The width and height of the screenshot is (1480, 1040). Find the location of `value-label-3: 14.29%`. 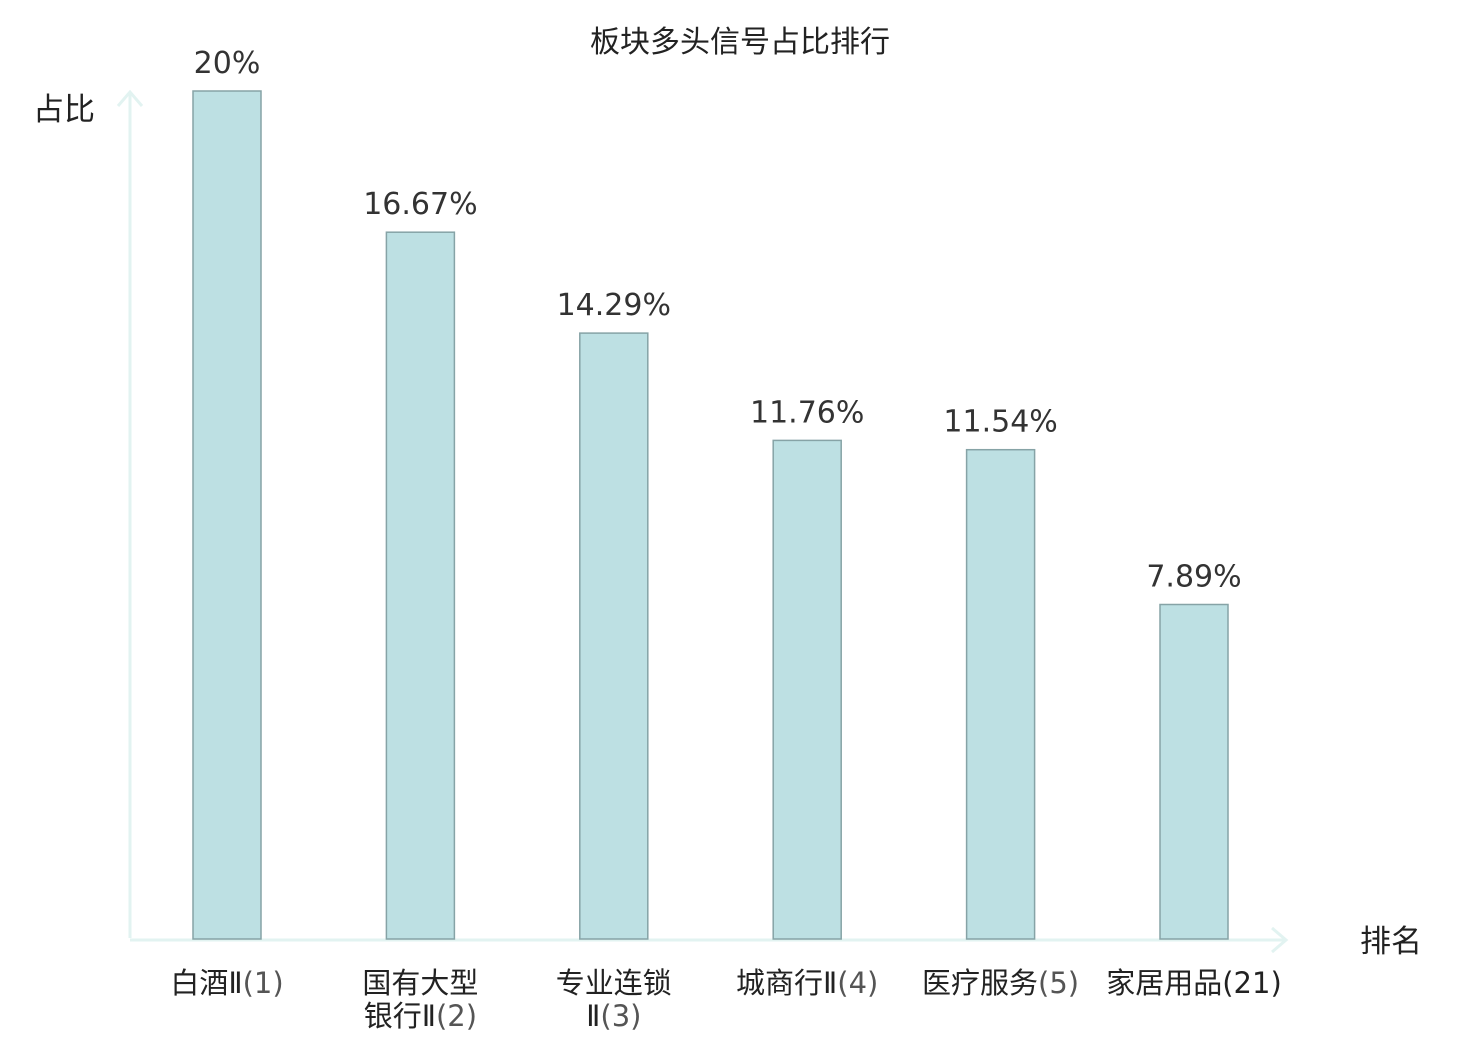

value-label-3: 14.29% is located at coordinates (614, 305).